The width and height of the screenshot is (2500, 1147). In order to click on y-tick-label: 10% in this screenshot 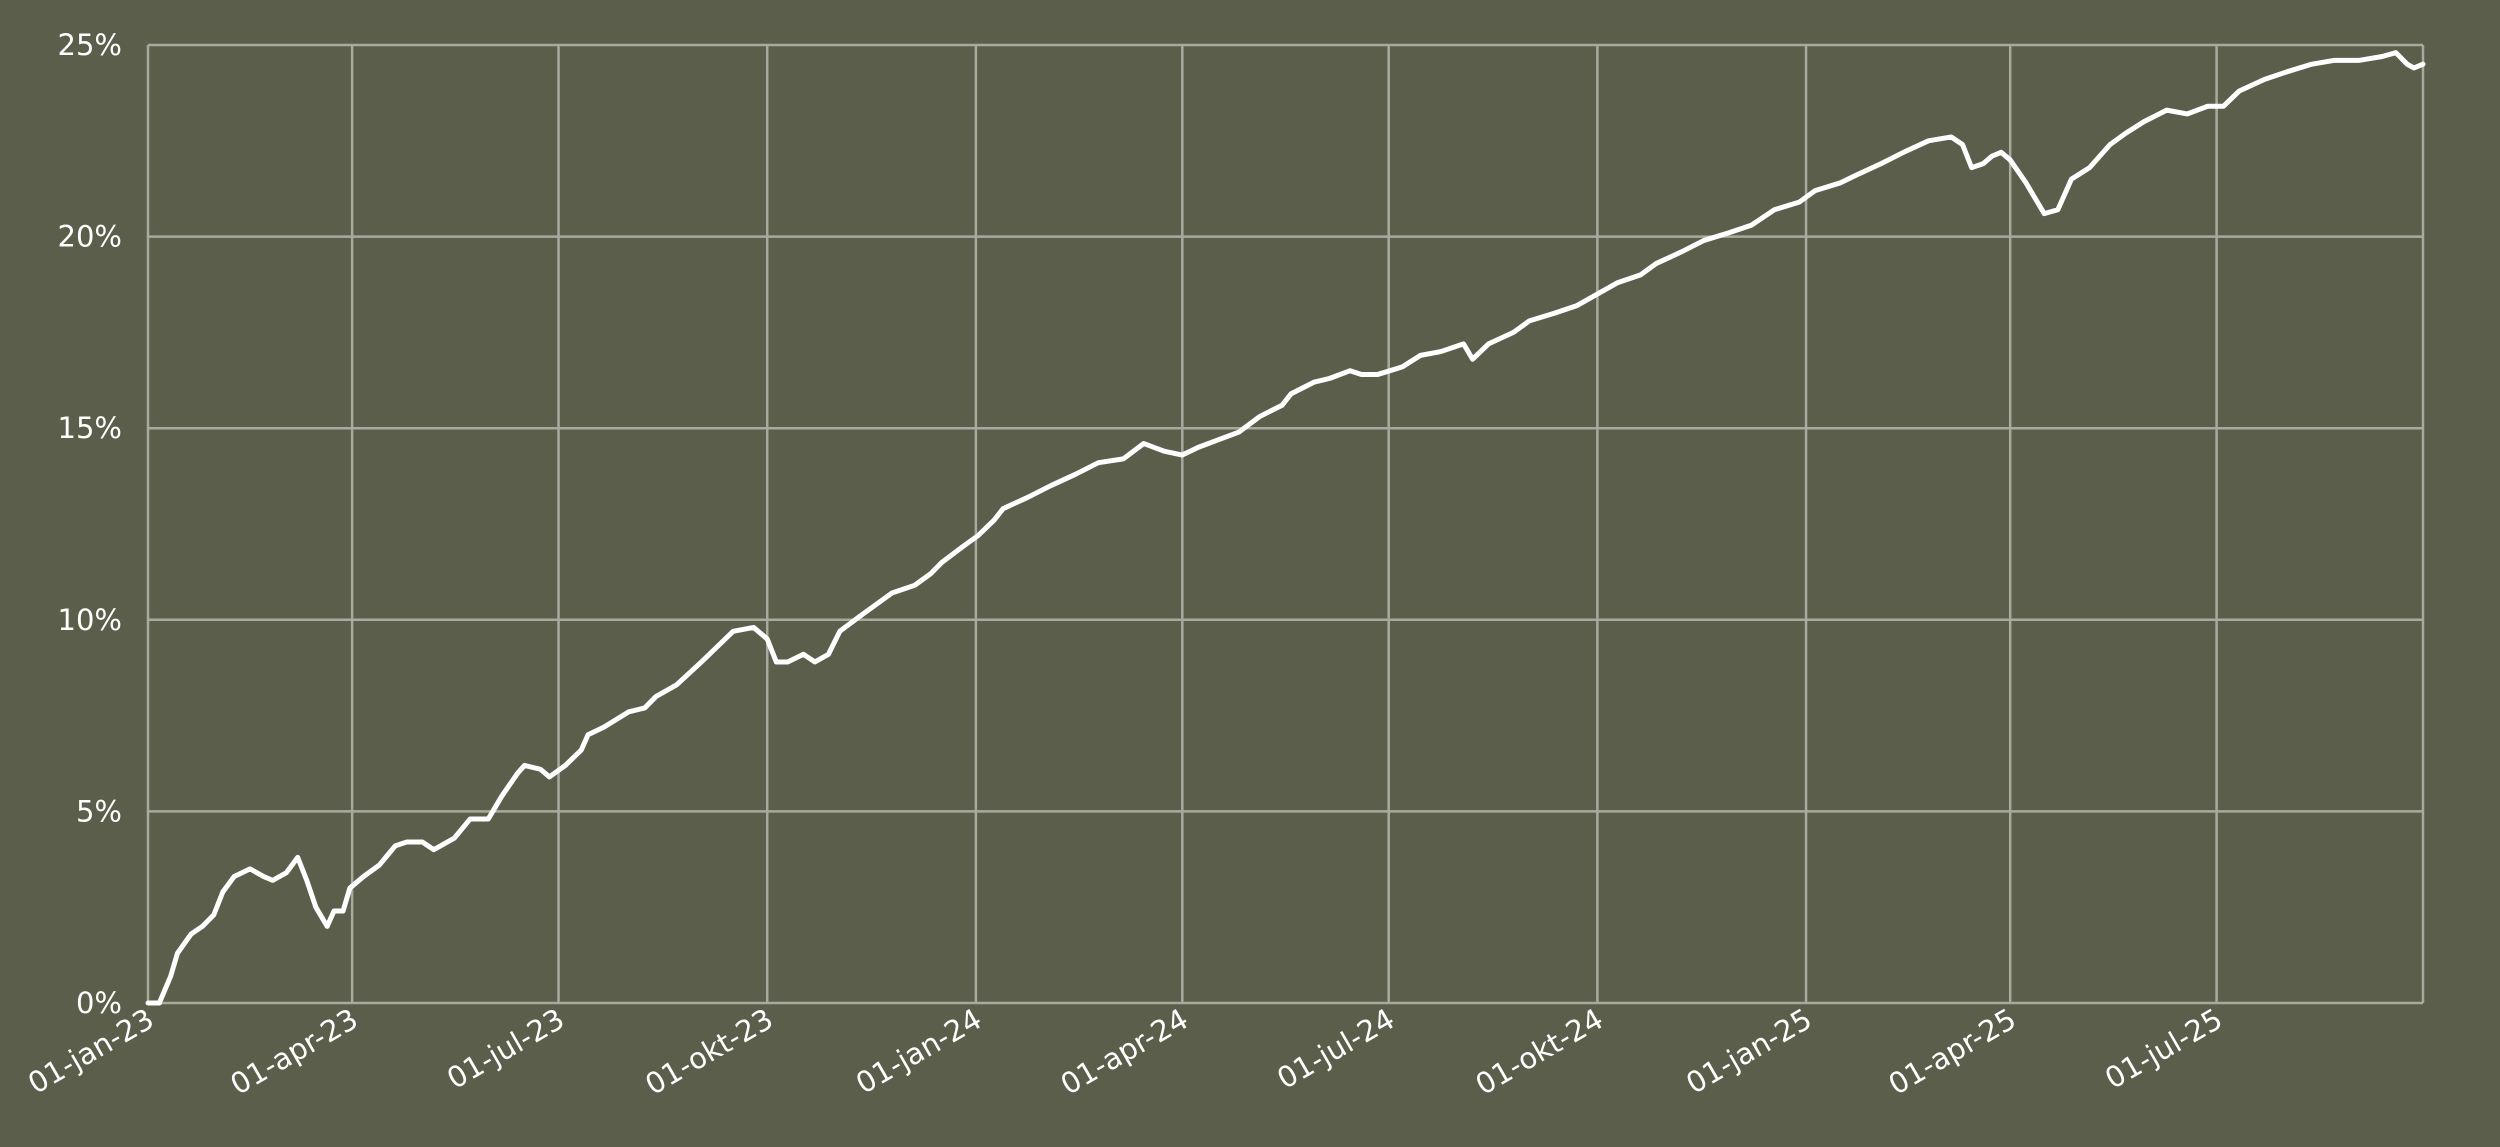, I will do `click(90, 620)`.